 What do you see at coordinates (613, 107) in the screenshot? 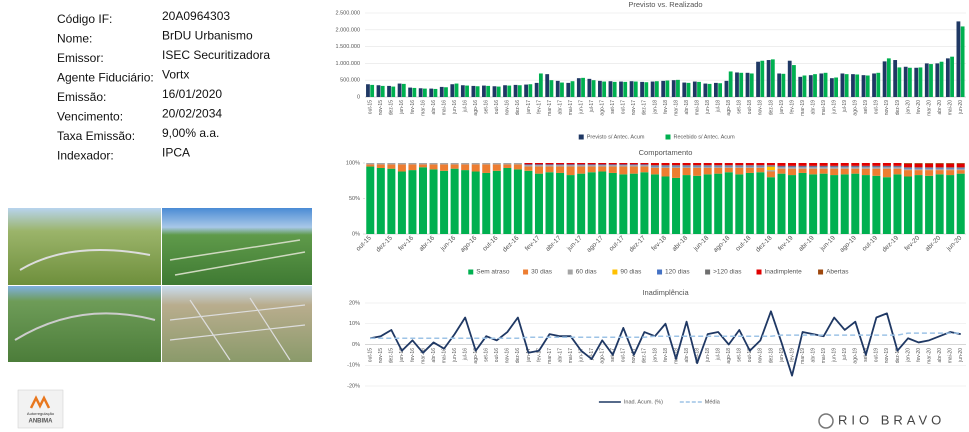
I see `x-tick-label: set-17` at bounding box center [613, 107].